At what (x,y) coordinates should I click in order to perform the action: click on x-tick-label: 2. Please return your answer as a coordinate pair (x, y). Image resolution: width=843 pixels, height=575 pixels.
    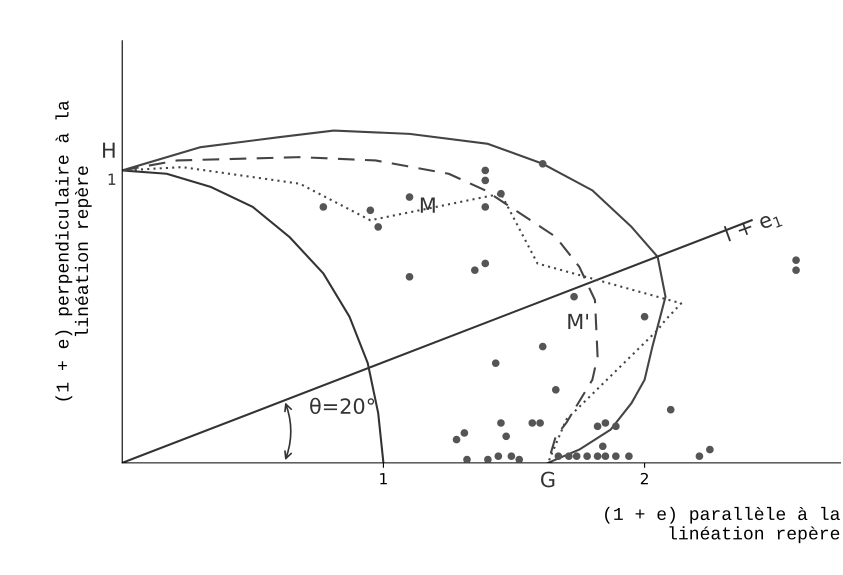
    Looking at the image, I should click on (644, 478).